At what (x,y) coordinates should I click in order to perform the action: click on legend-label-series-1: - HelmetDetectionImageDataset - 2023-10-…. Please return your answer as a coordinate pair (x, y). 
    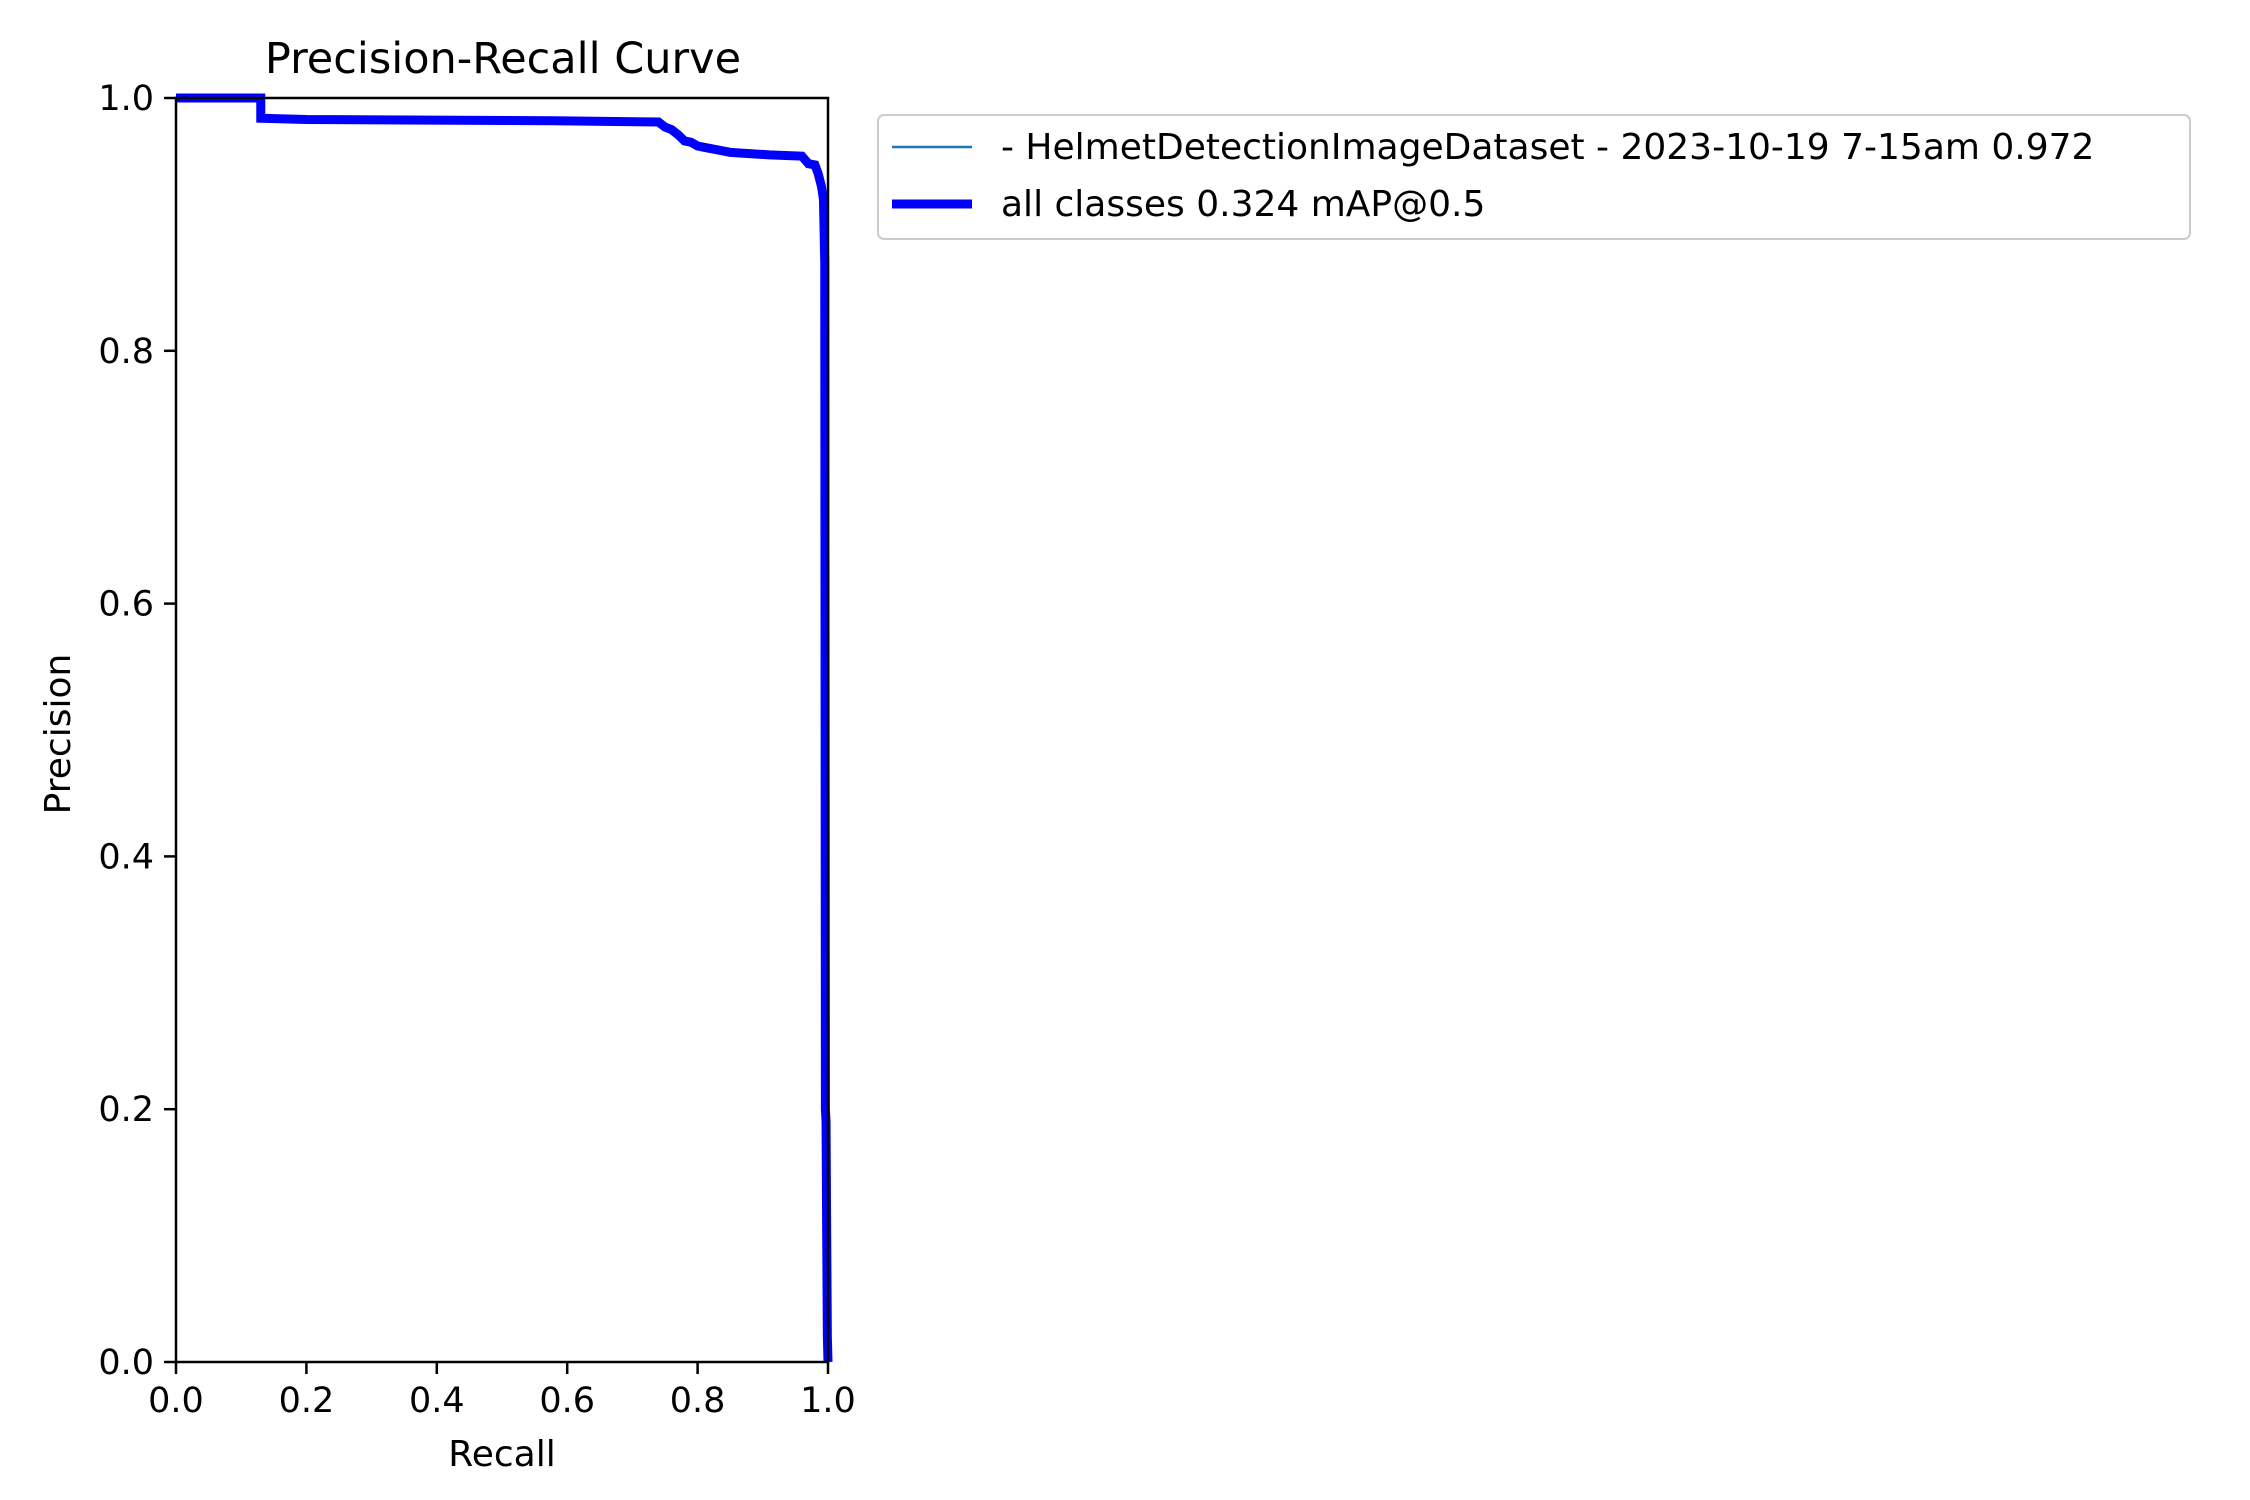
    Looking at the image, I should click on (1547, 147).